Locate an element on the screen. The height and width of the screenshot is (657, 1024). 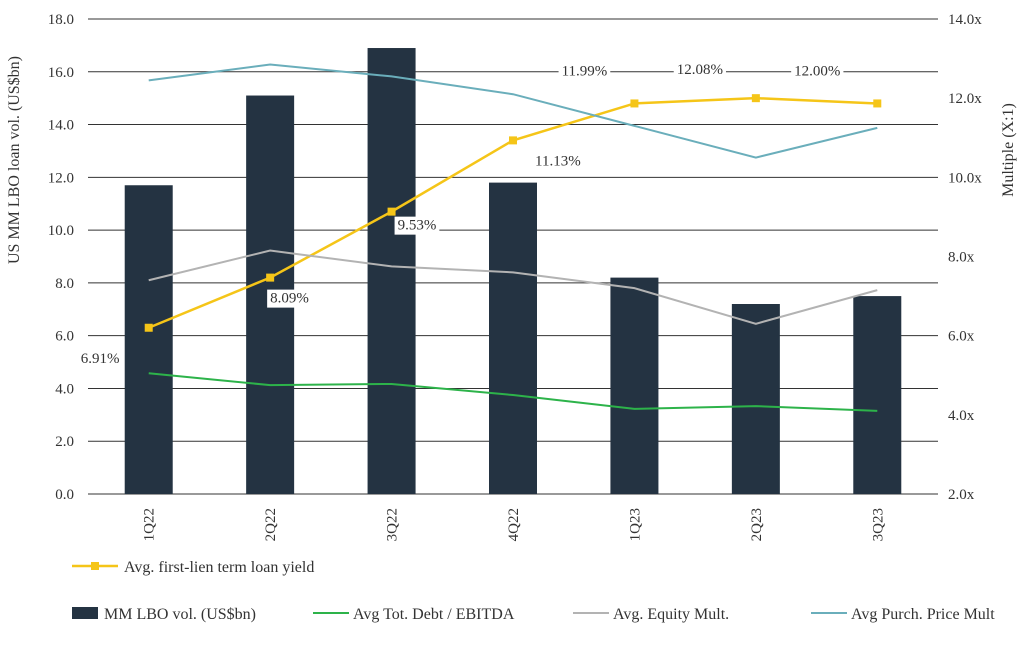
data-label: 8.09% is located at coordinates (289, 299).